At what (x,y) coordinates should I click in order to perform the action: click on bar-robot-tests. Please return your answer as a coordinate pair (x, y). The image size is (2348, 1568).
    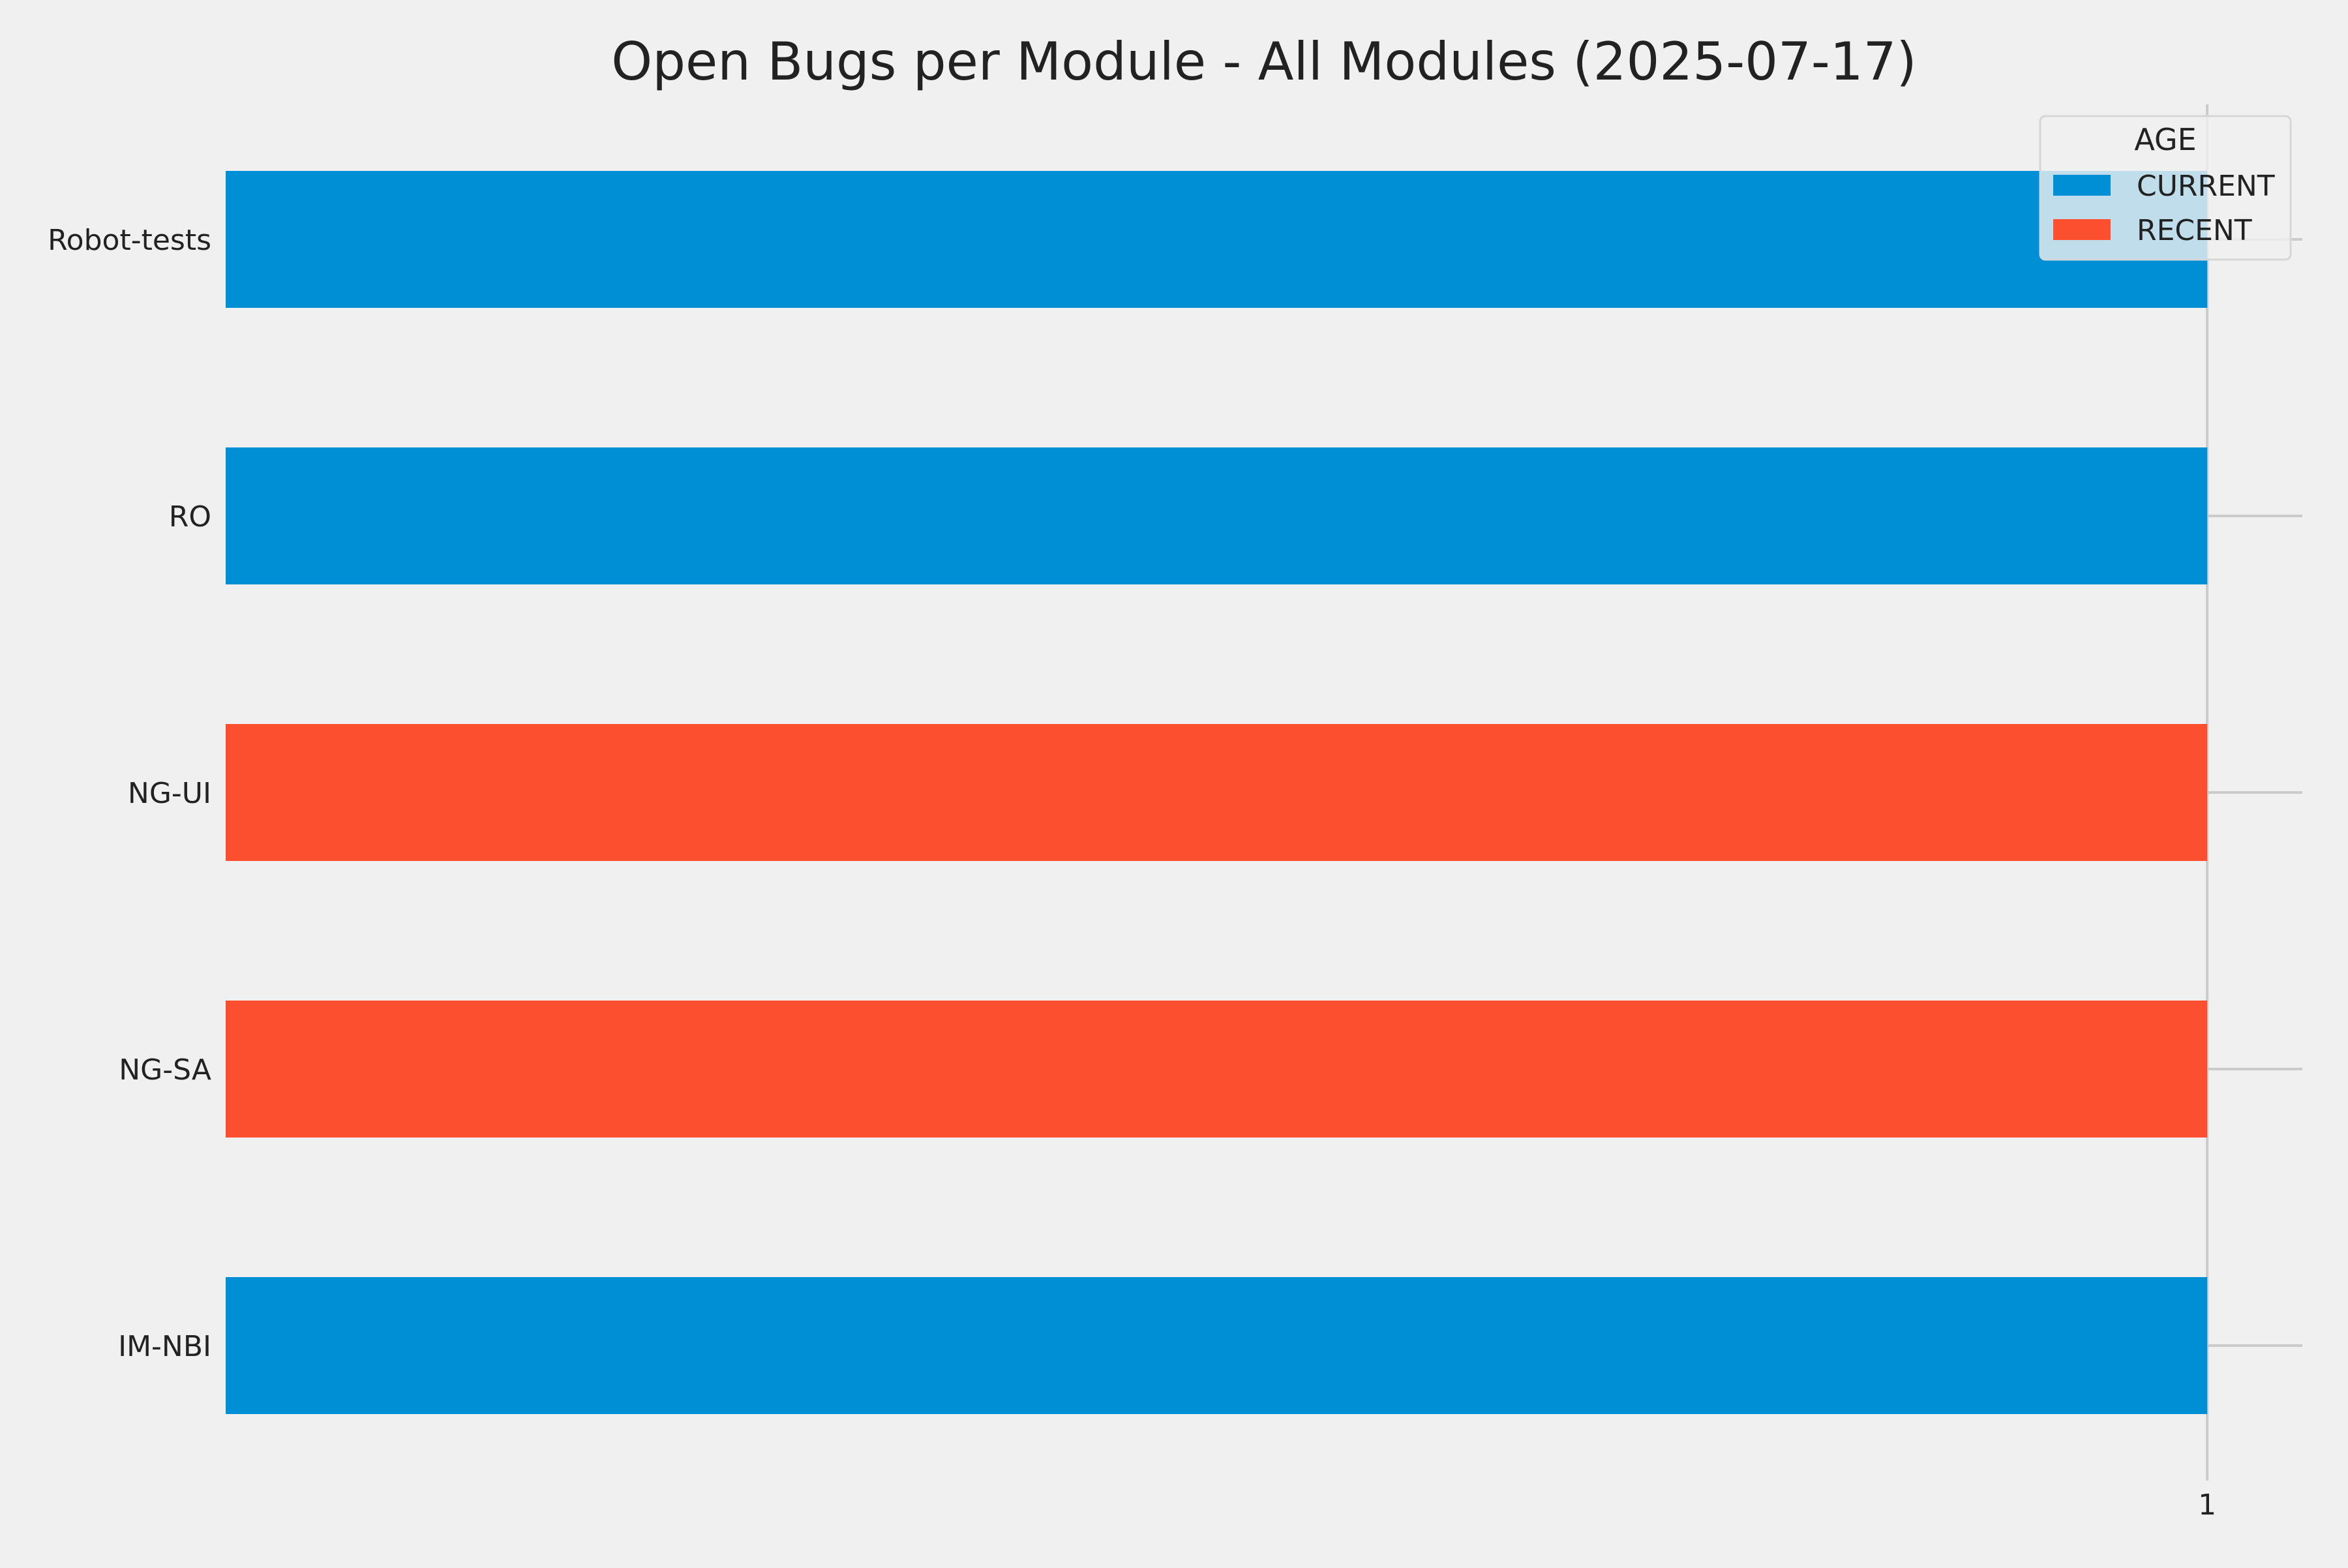
    Looking at the image, I should click on (1217, 239).